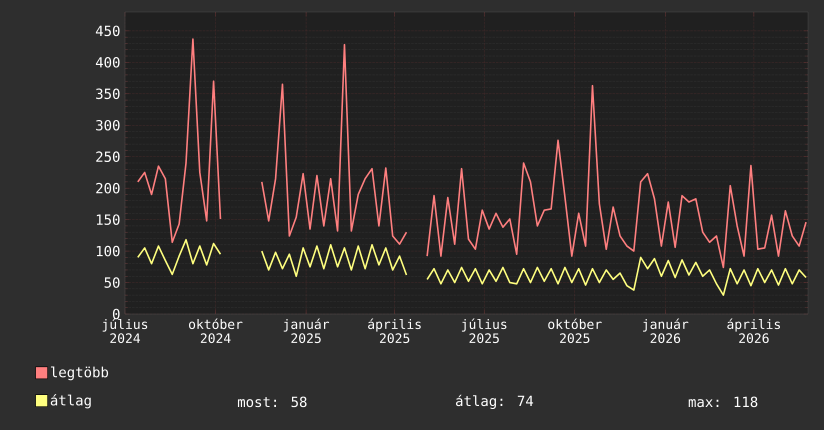  I want to click on x-tick-label: július 2025, so click(484, 331).